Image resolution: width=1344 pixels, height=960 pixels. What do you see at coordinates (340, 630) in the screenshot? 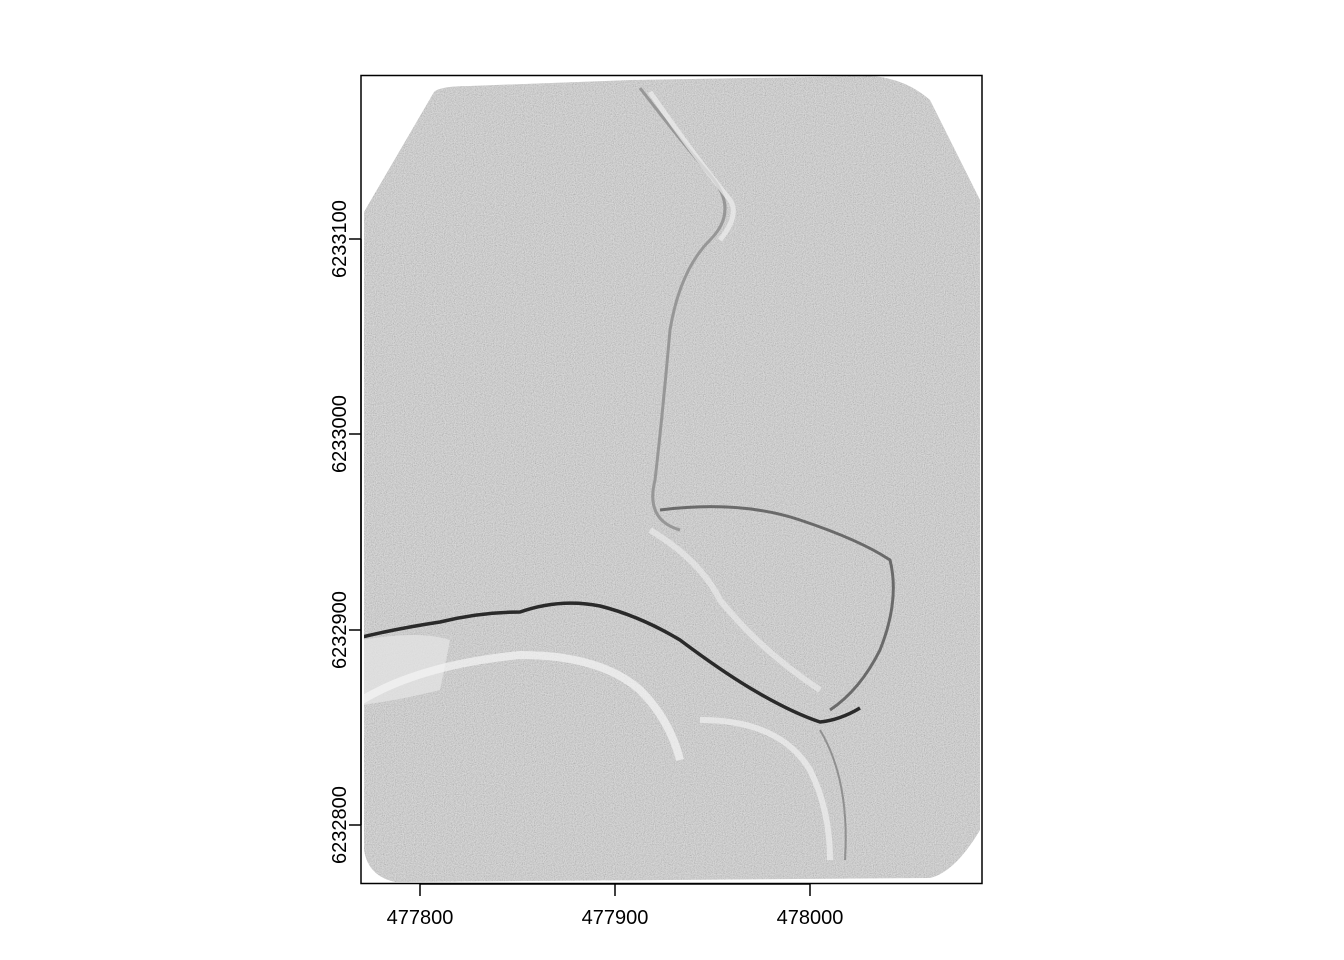
I see `y-tick-label: 6232900` at bounding box center [340, 630].